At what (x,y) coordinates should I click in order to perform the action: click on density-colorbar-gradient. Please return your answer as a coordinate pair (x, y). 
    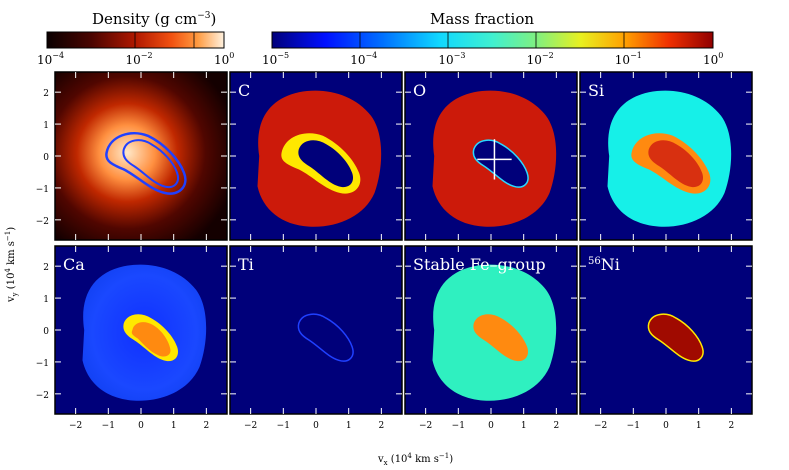
    Looking at the image, I should click on (135, 40).